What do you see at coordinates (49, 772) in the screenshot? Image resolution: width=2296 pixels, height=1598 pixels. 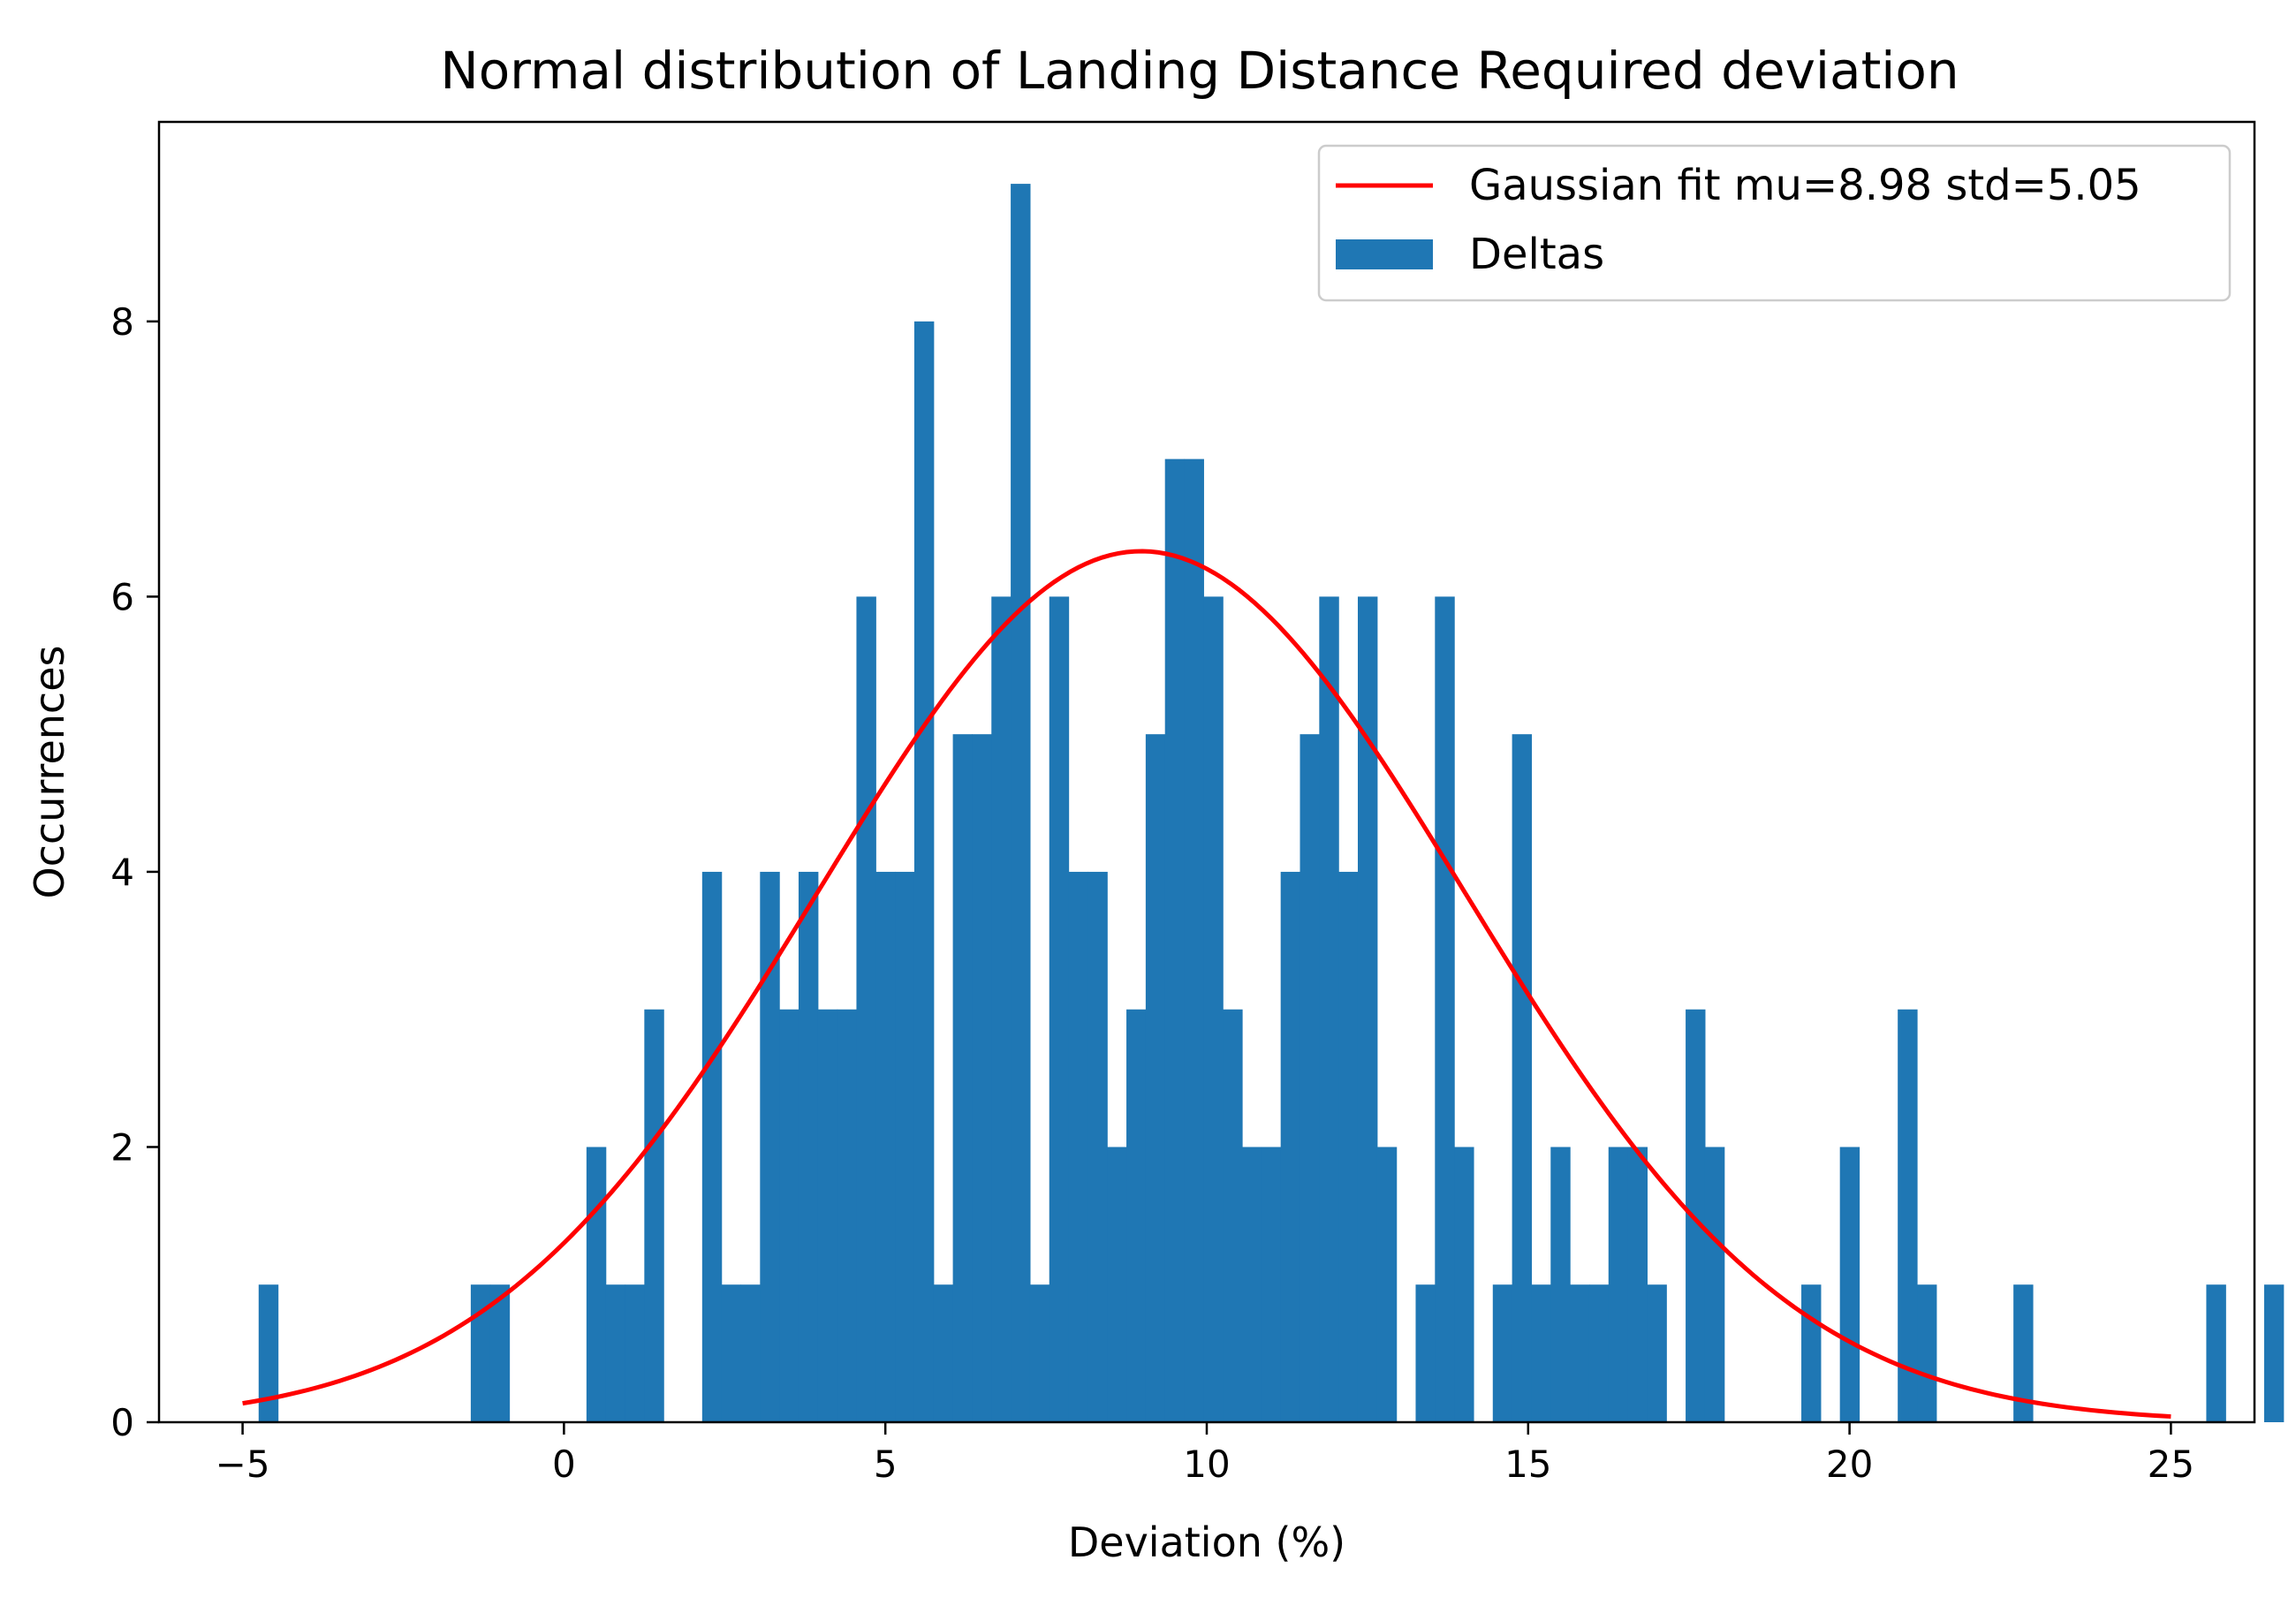 I see `y-axis-label: Occurrences` at bounding box center [49, 772].